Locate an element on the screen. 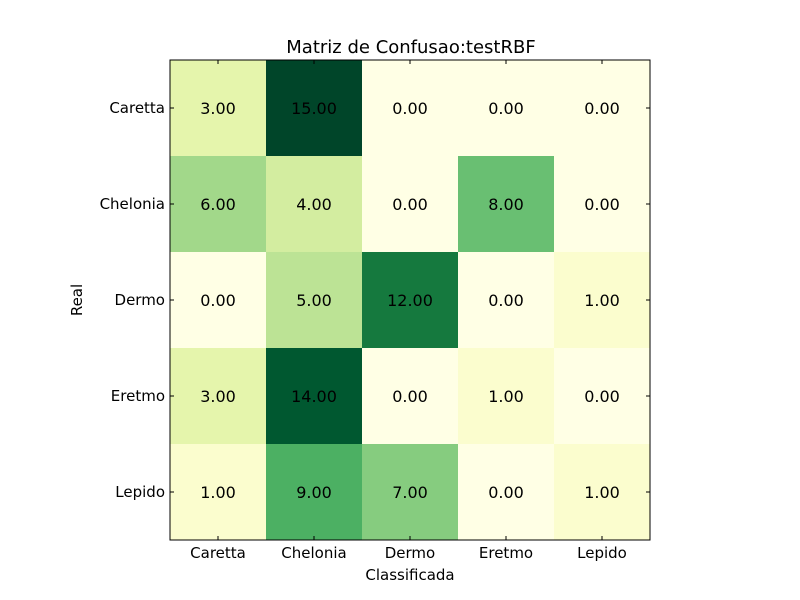 This screenshot has width=800, height=600. x-tick-labels: Caretta Chelonia Dermo Eretmo Lepido is located at coordinates (408, 553).